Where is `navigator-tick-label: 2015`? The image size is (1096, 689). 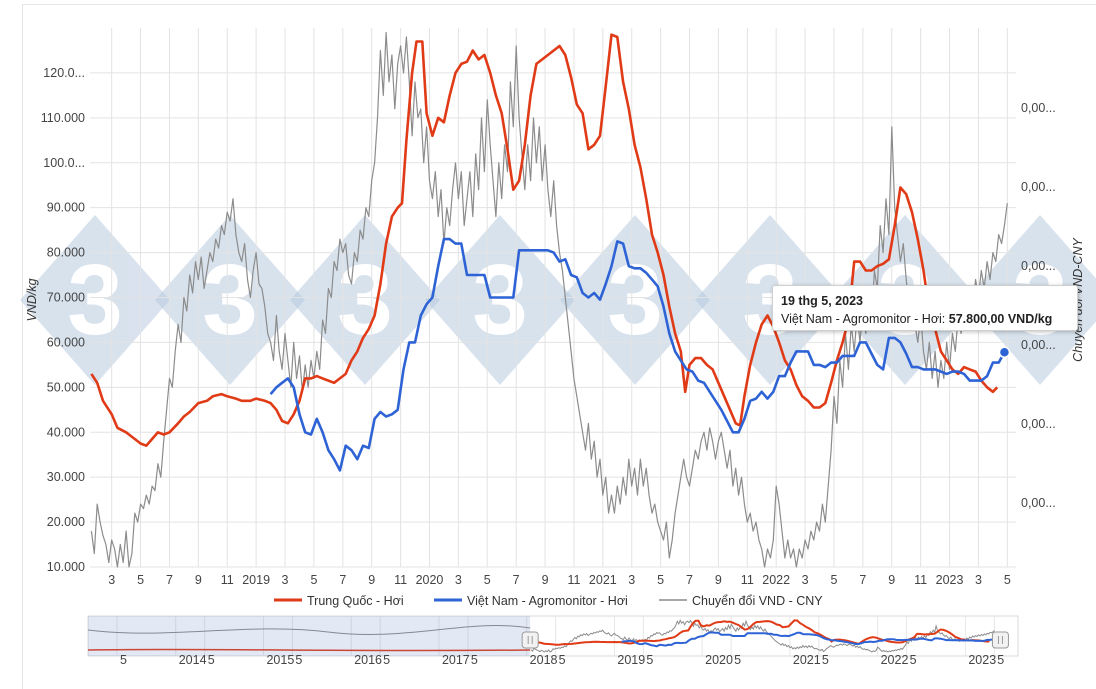
navigator-tick-label: 2015 is located at coordinates (280, 660).